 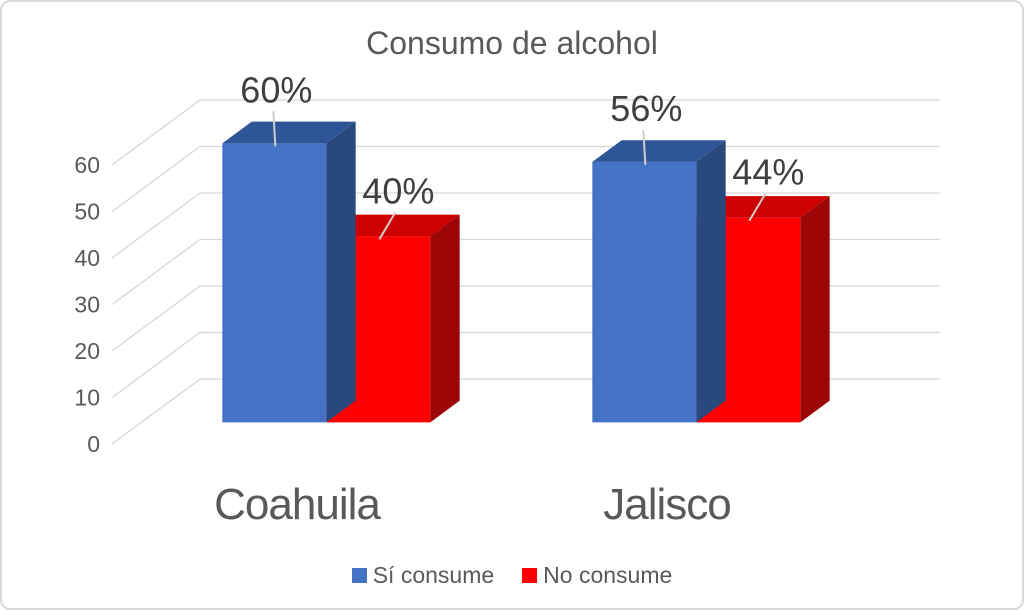 What do you see at coordinates (87, 258) in the screenshot?
I see `y-axis-tick-label: 40` at bounding box center [87, 258].